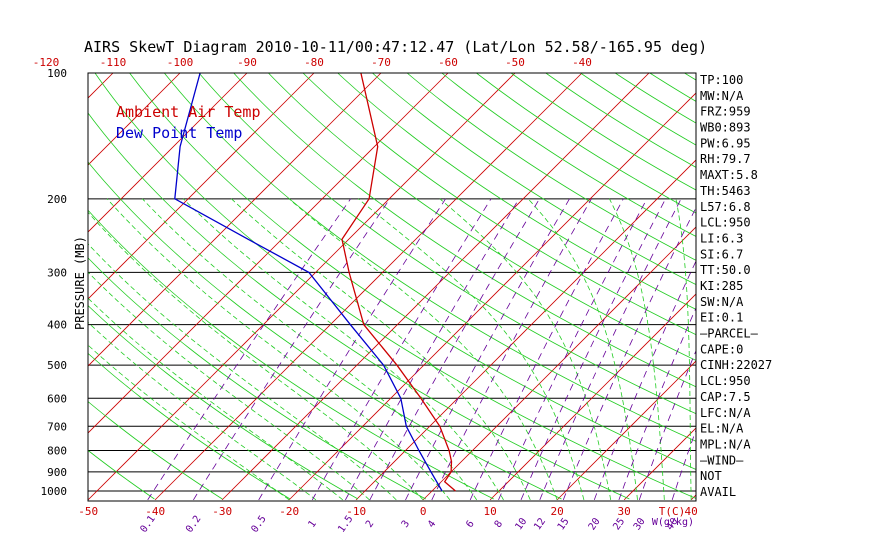 The height and width of the screenshot is (560, 870). Describe the element at coordinates (314, 62) in the screenshot. I see `top-temp-tick-label: -80` at that location.